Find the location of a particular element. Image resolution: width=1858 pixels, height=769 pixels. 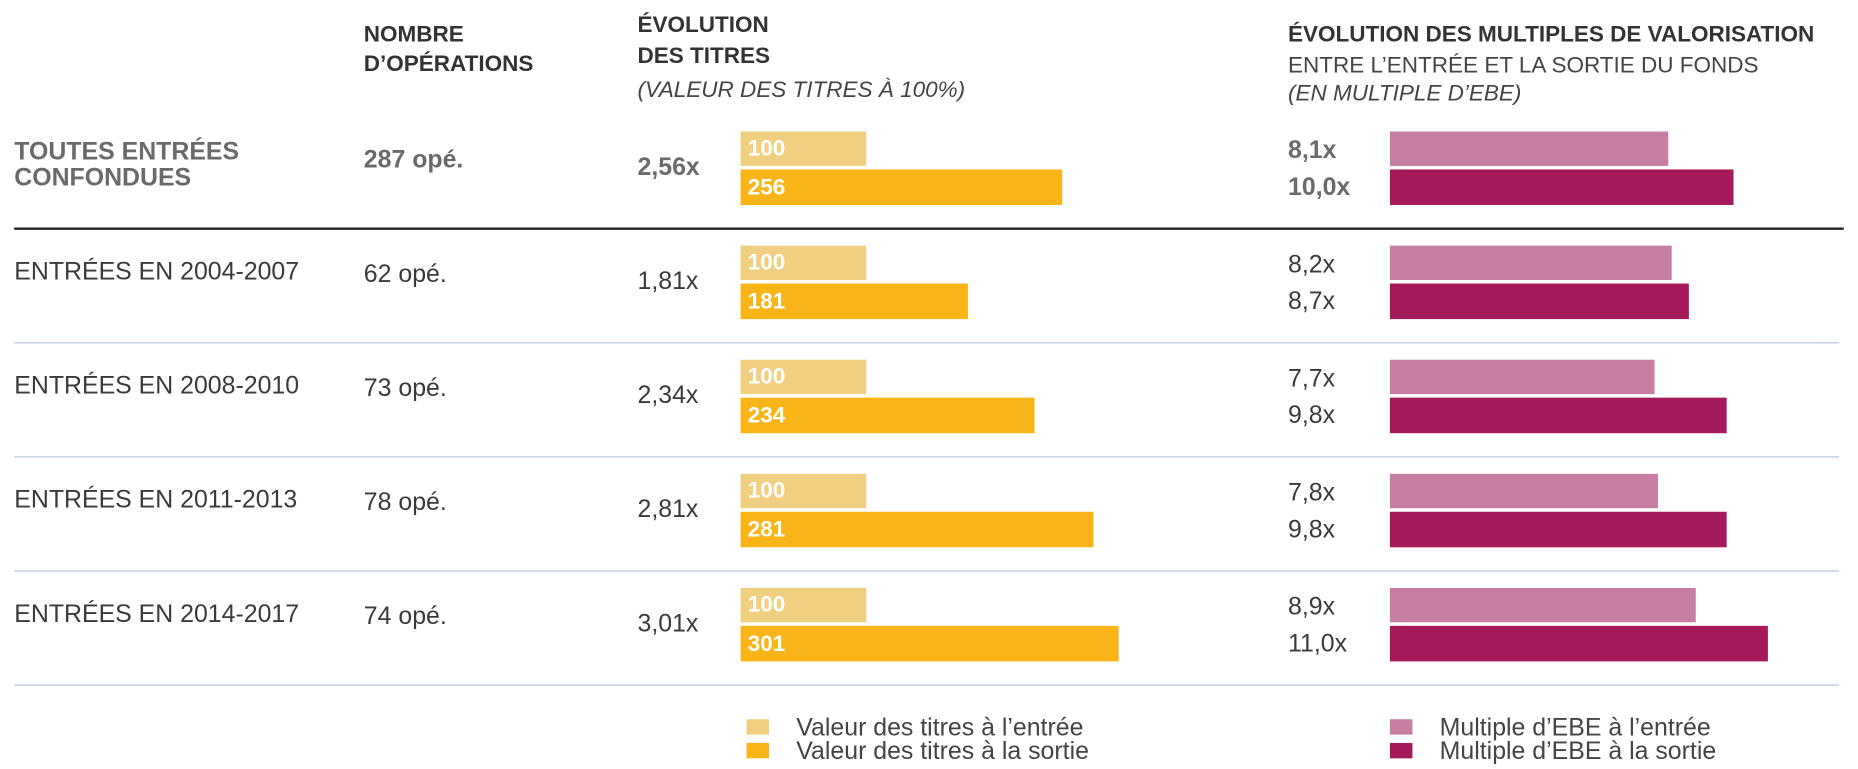

multiple-label: 8,7x is located at coordinates (1312, 301).